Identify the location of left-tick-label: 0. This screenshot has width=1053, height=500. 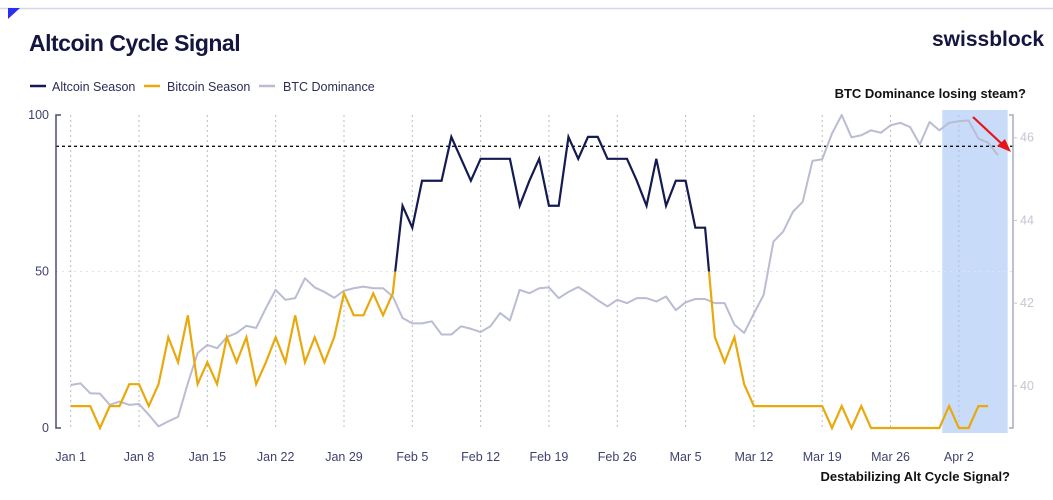
(45, 428).